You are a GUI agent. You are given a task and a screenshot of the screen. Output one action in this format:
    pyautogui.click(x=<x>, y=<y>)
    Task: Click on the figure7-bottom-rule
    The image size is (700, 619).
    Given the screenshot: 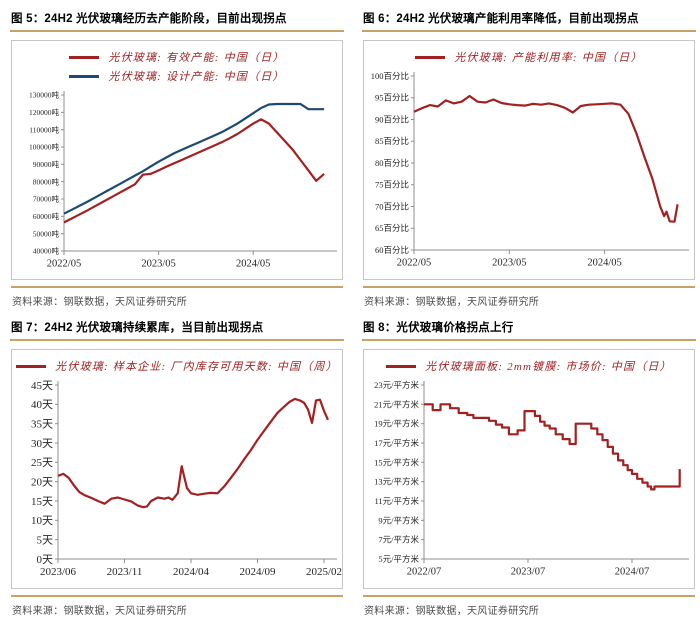 What is the action you would take?
    pyautogui.click(x=177, y=596)
    